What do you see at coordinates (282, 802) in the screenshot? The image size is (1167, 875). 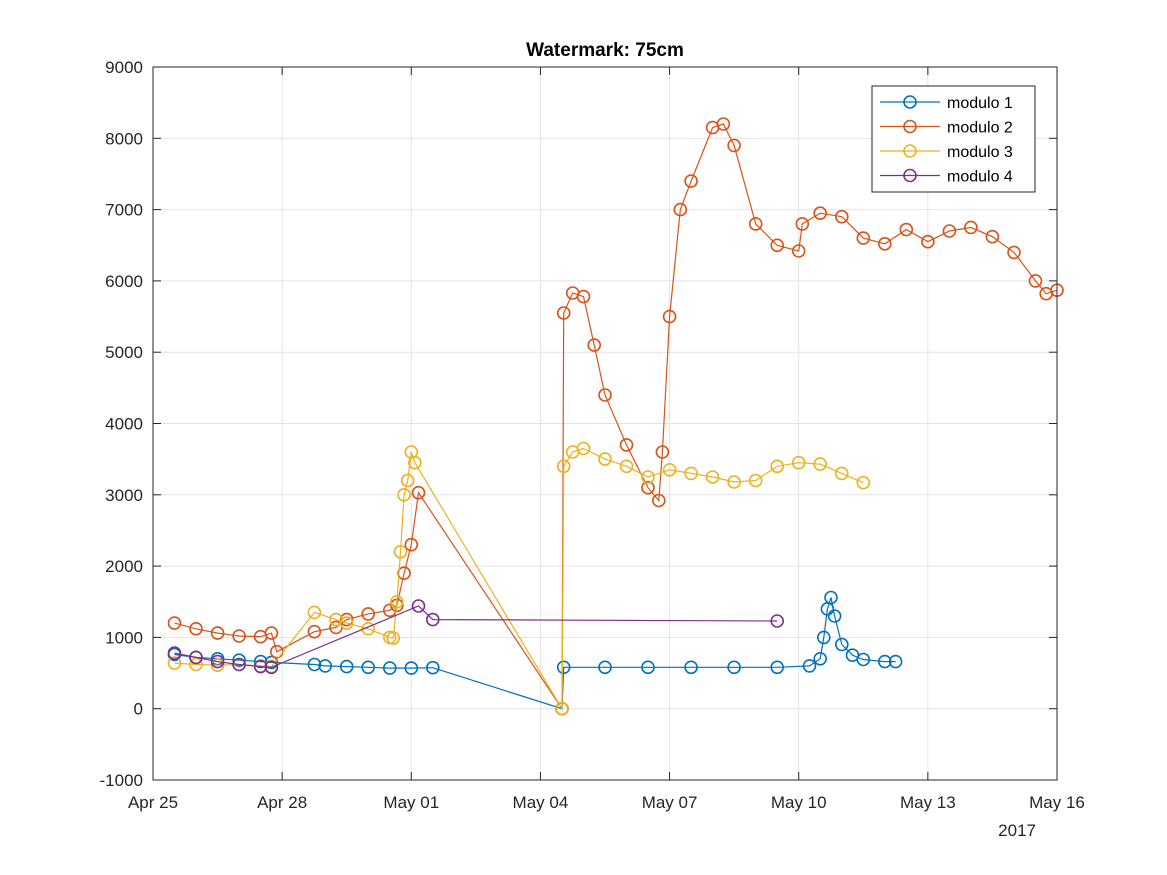 I see `x-tick-label: Apr 28` at bounding box center [282, 802].